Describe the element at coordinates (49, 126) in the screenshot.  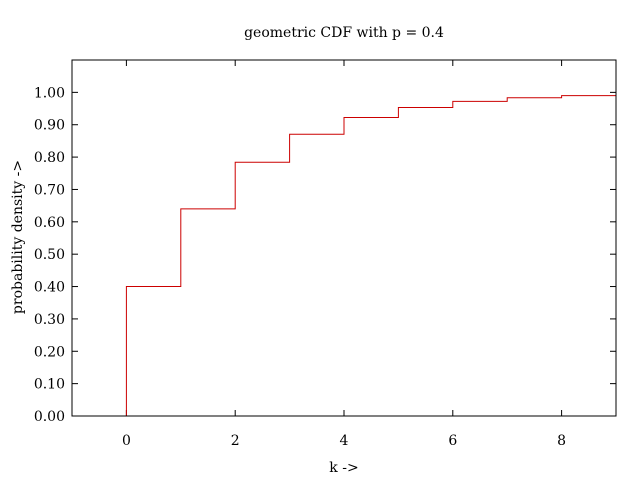
I see `y-tick-label: 0.90` at that location.